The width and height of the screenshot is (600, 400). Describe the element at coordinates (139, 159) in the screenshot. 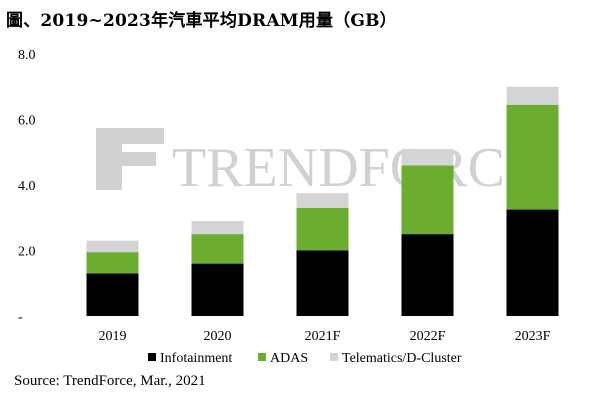

I see `watermark-logo-mid` at that location.